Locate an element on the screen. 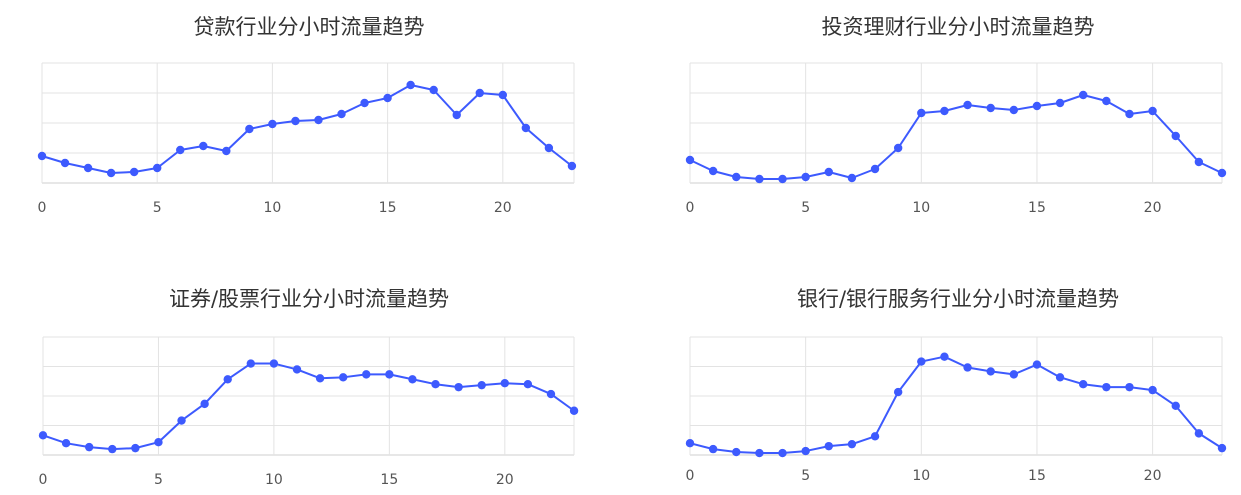  chart-title: 投资理财行业分小时流量趋势 is located at coordinates (958, 27).